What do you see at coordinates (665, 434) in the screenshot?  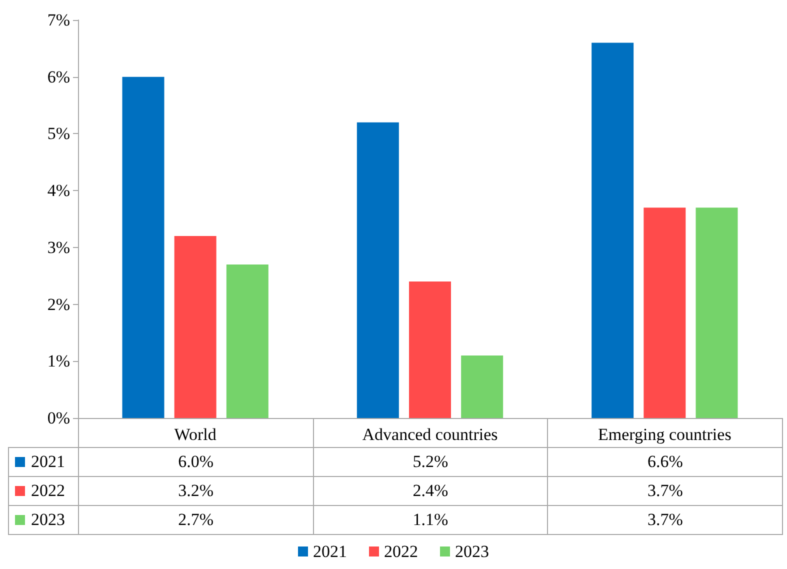 I see `x-tick-label: Emerging countries` at bounding box center [665, 434].